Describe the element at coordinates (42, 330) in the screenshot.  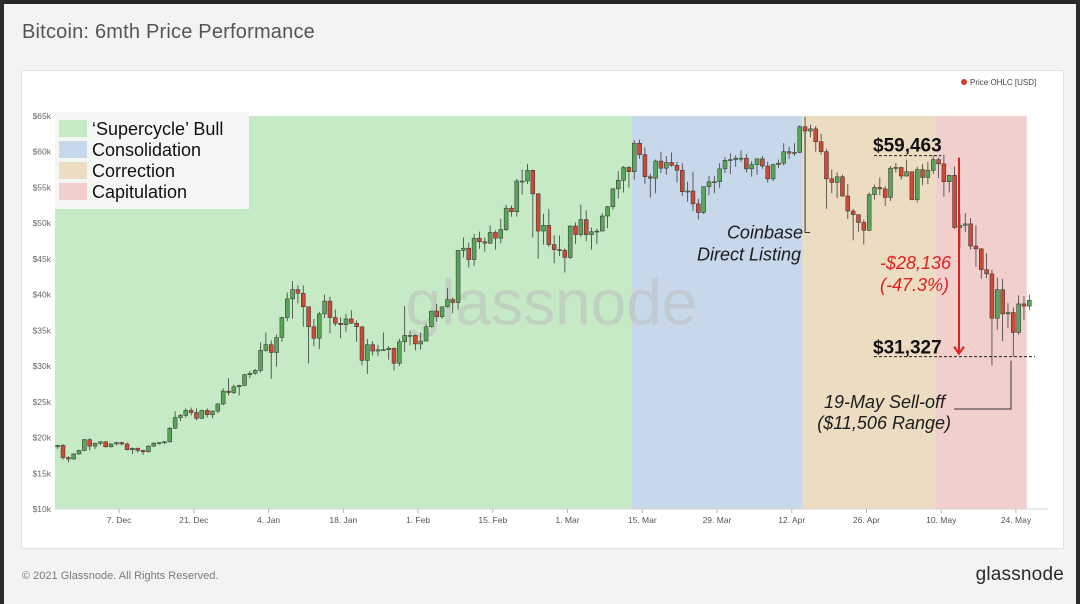
I see `y-tick-label: $35k` at that location.